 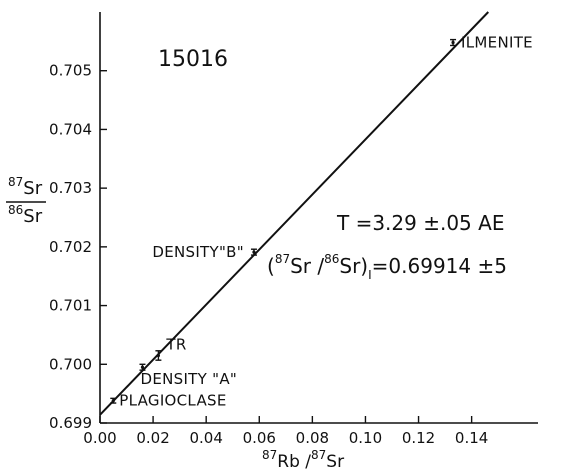 I want to click on point-label: TR, so click(x=175, y=344).